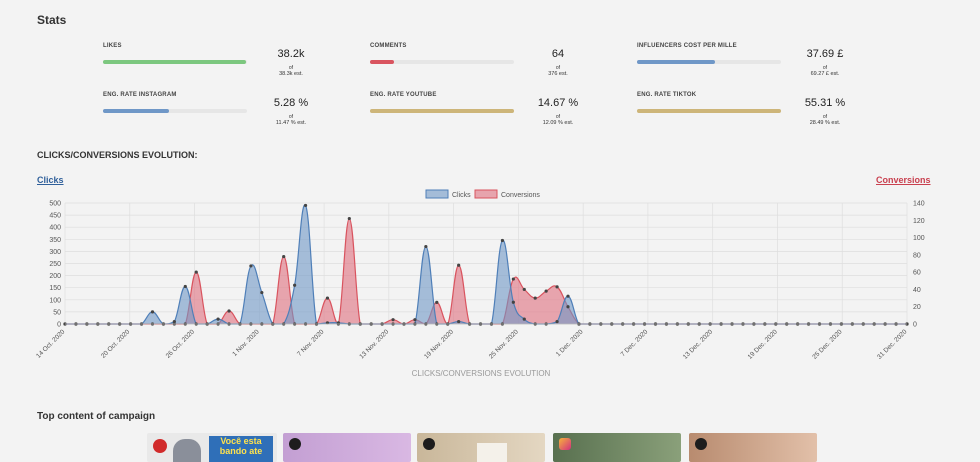 Image resolution: width=980 pixels, height=462 pixels. What do you see at coordinates (504, 344) in the screenshot?
I see `x-tick-label: 25 Nov. 2020` at bounding box center [504, 344].